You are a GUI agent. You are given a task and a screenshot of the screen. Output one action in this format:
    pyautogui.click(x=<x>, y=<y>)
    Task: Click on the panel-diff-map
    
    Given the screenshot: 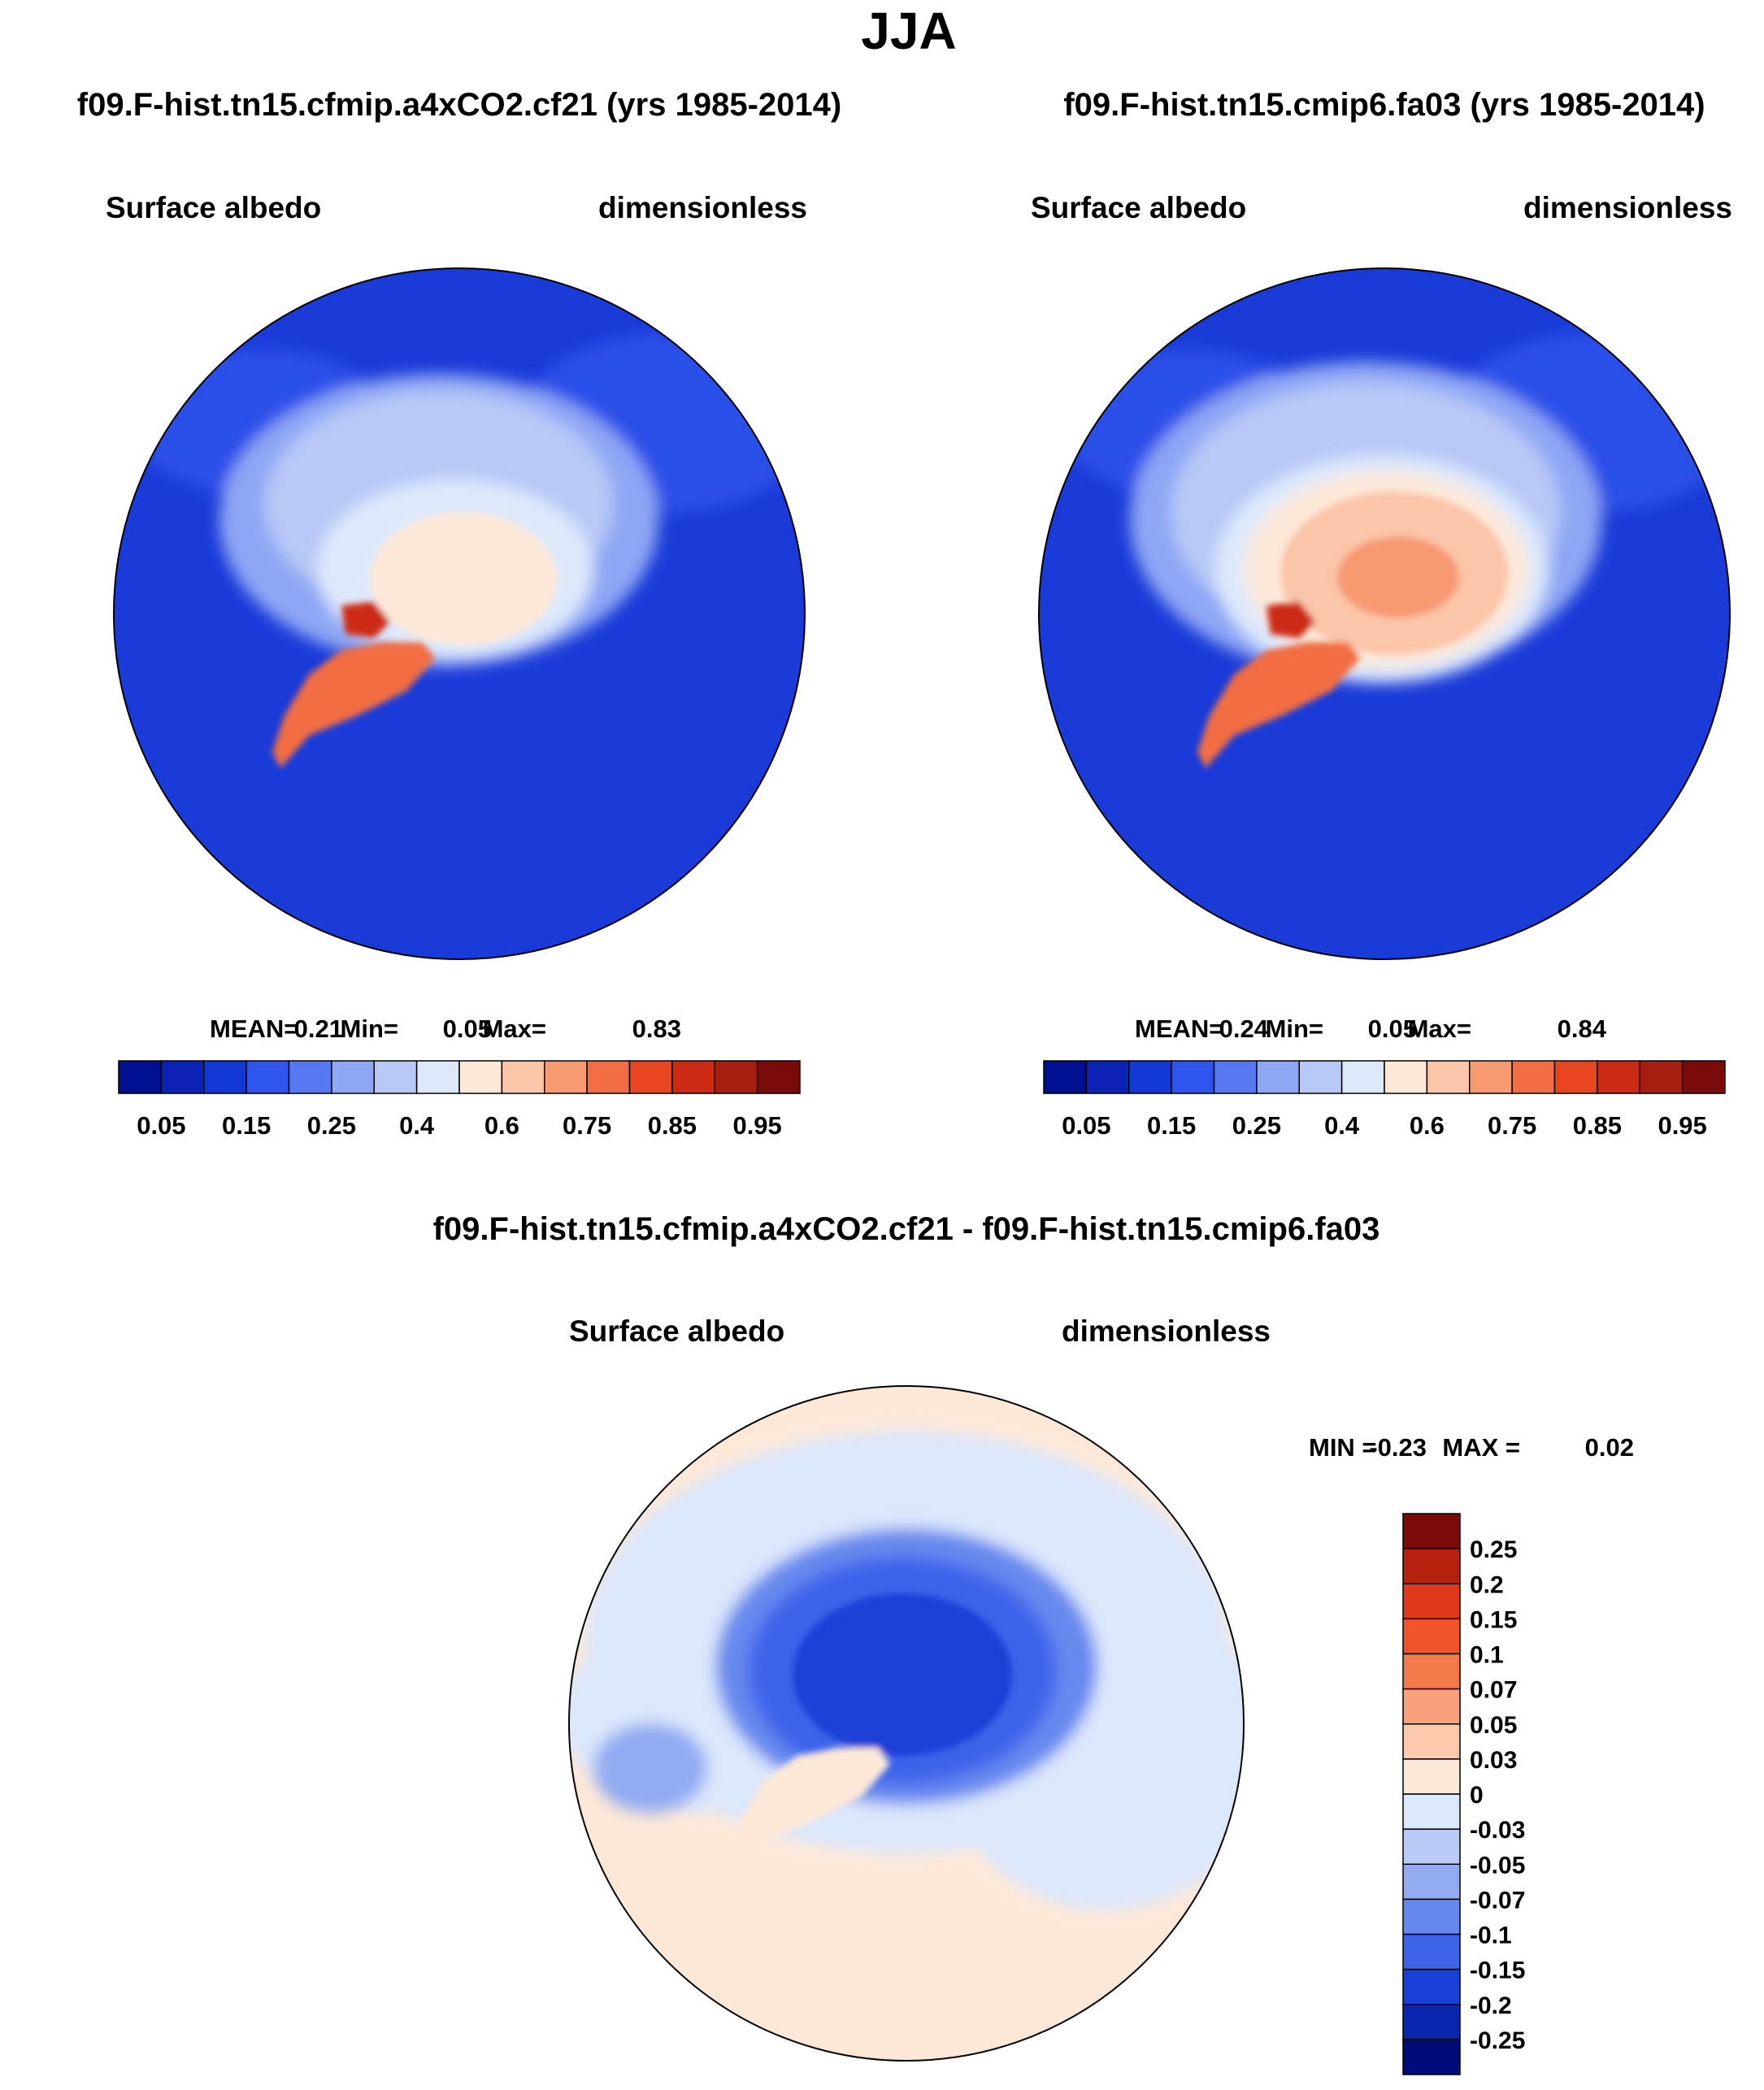 What is the action you would take?
    pyautogui.click(x=906, y=1723)
    